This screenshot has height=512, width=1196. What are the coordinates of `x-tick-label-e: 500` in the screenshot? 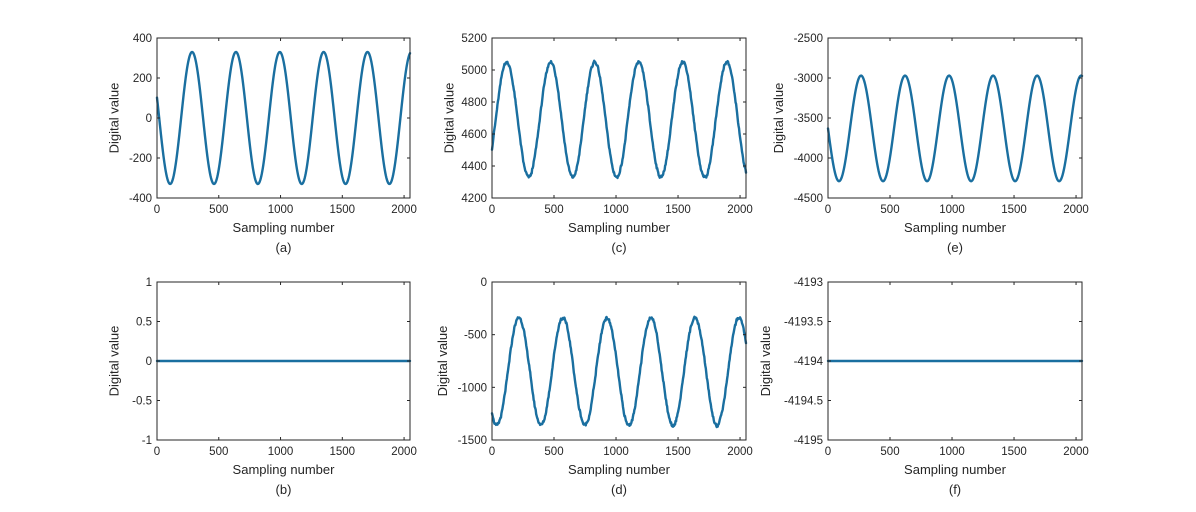 It's located at (889, 210).